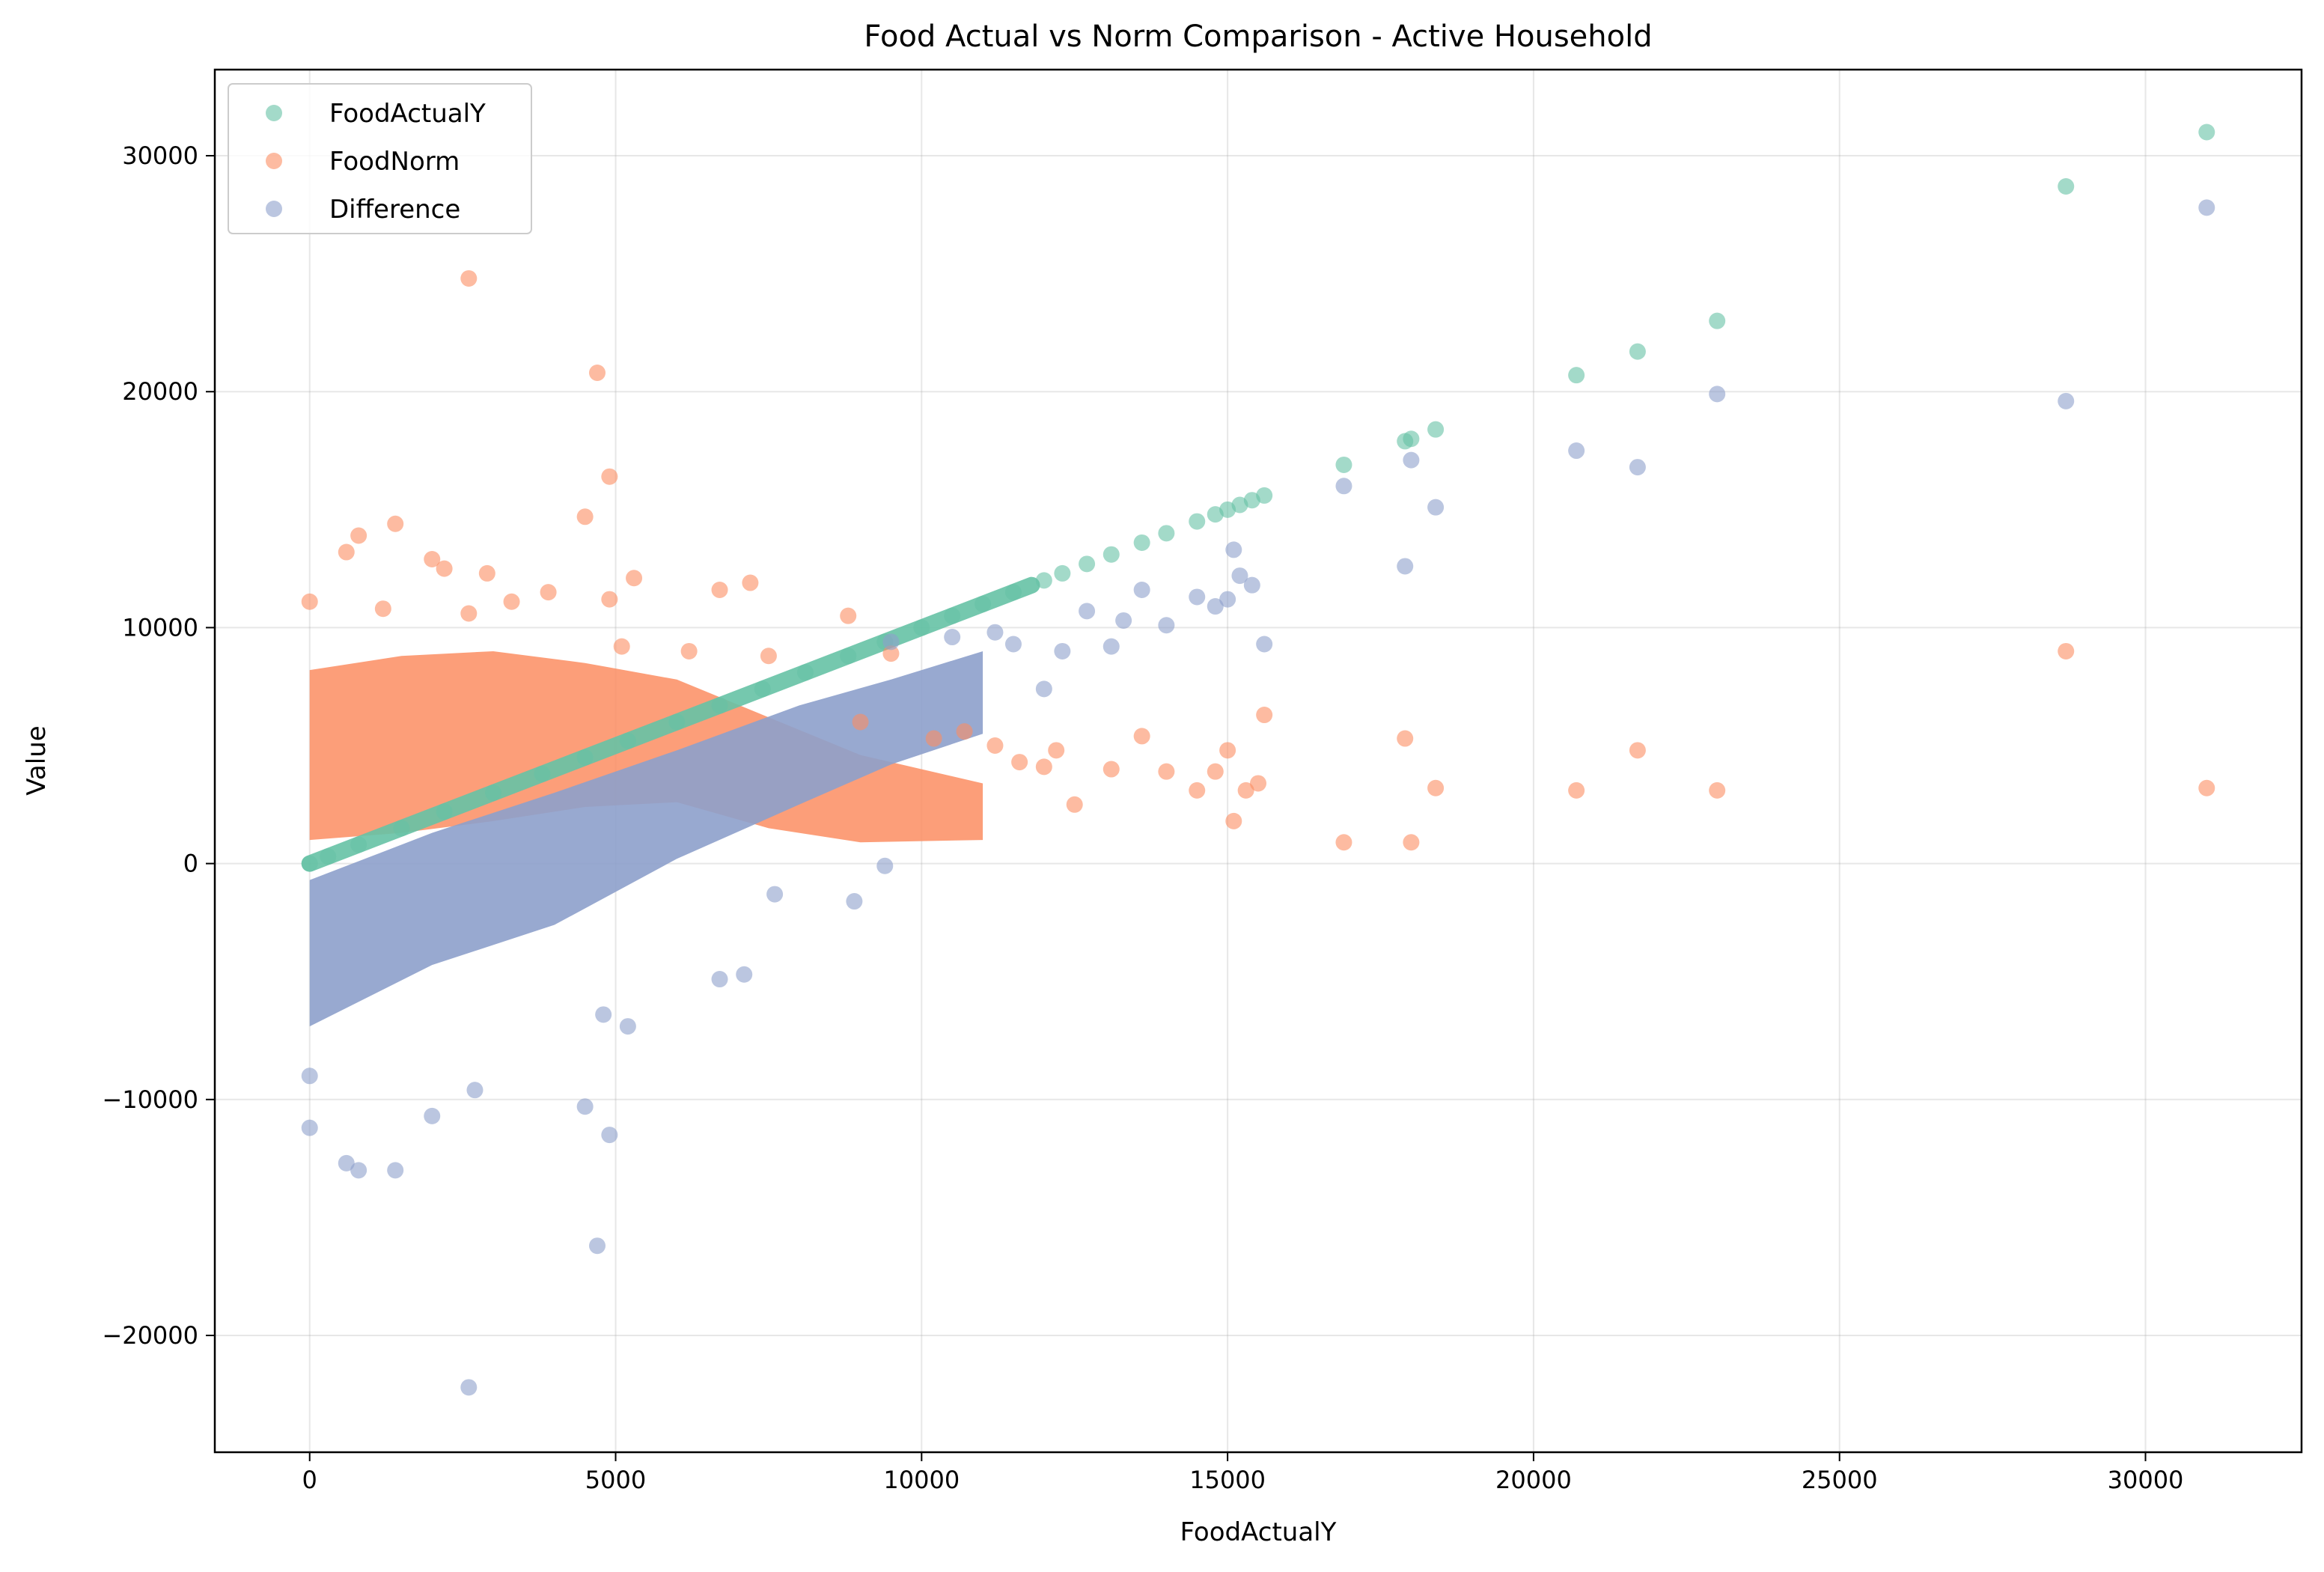 This screenshot has height=1572, width=2324. Describe the element at coordinates (274, 161) in the screenshot. I see `legend-marker-FoodNorm` at that location.